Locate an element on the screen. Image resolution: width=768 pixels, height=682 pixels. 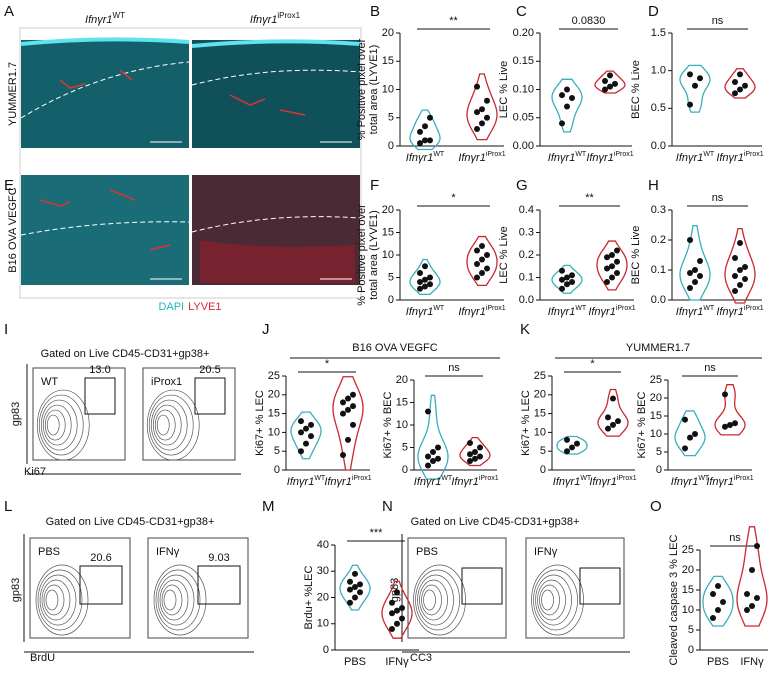
panel-letter: G is located at coordinates (522, 185).